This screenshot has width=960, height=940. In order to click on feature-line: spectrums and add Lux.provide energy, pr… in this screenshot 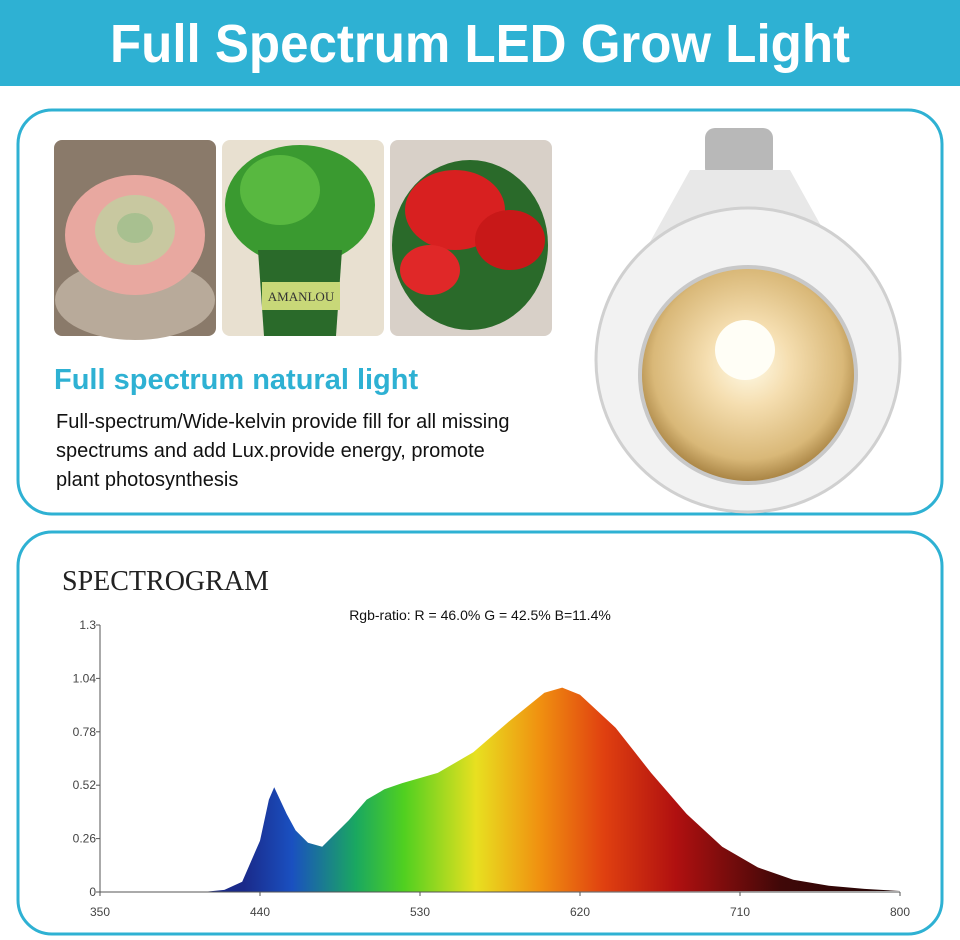, I will do `click(270, 451)`.